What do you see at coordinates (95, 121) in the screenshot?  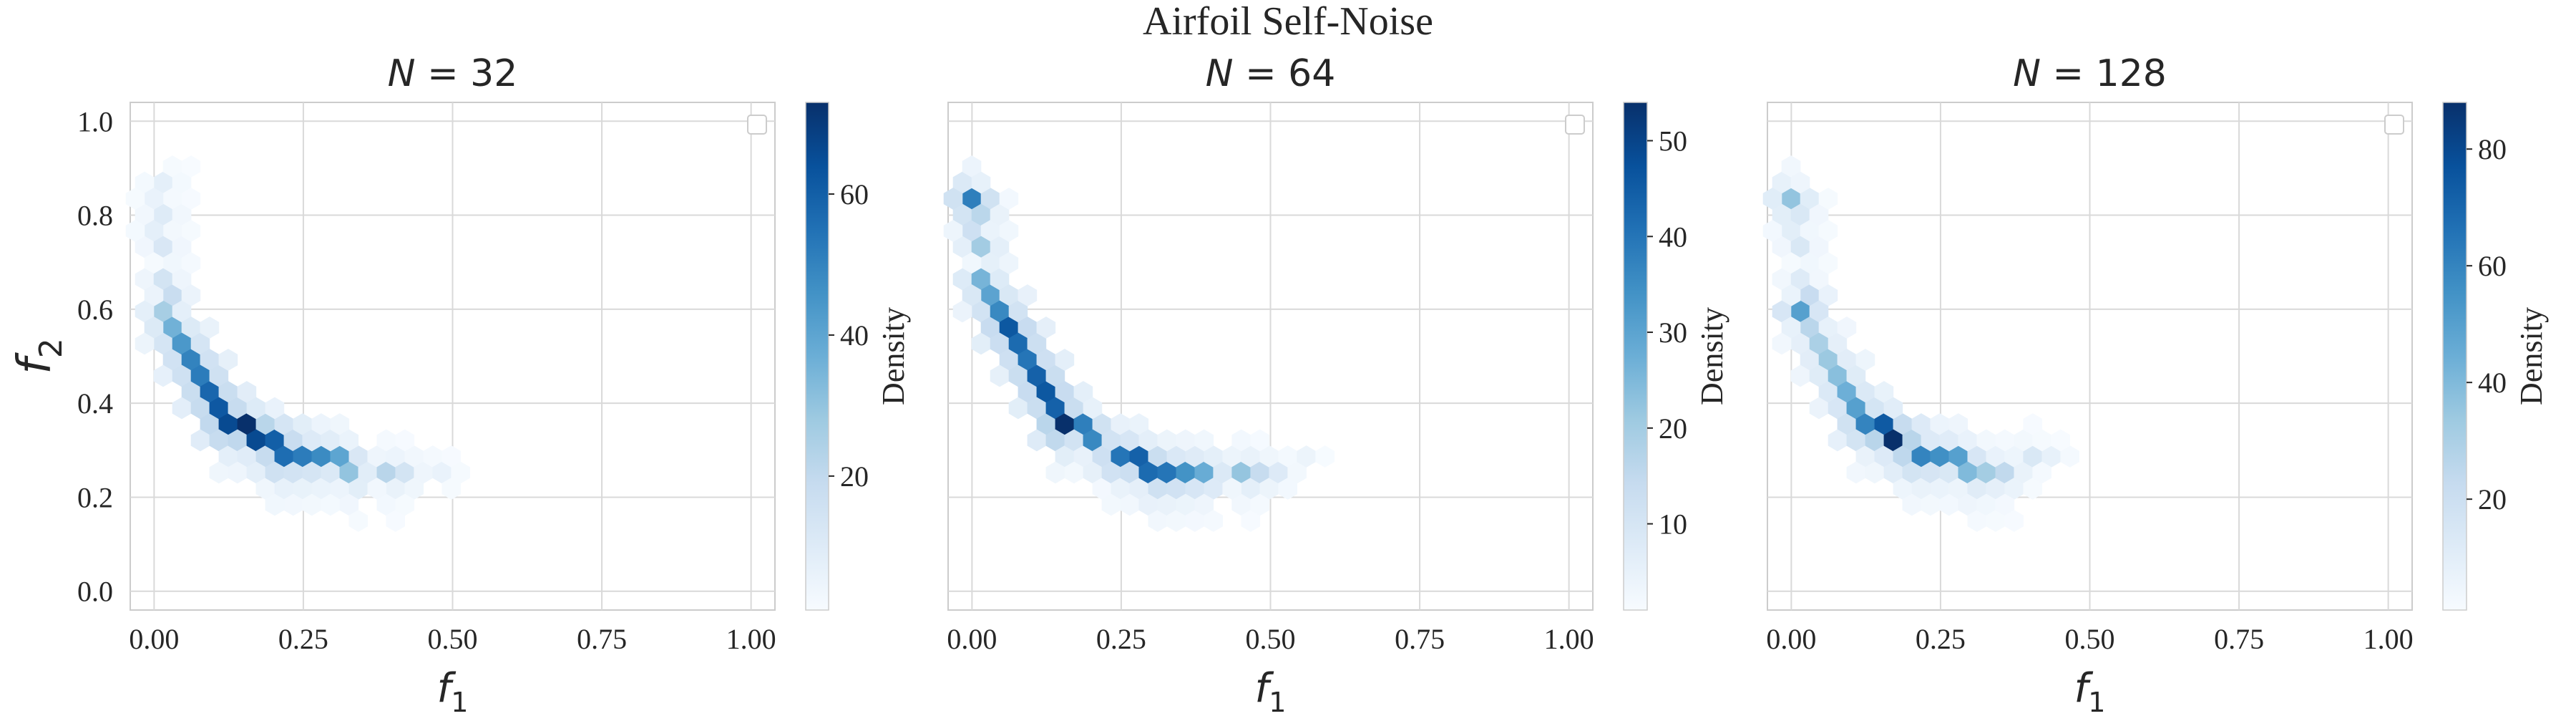 I see `y-tick-label: 1.0` at bounding box center [95, 121].